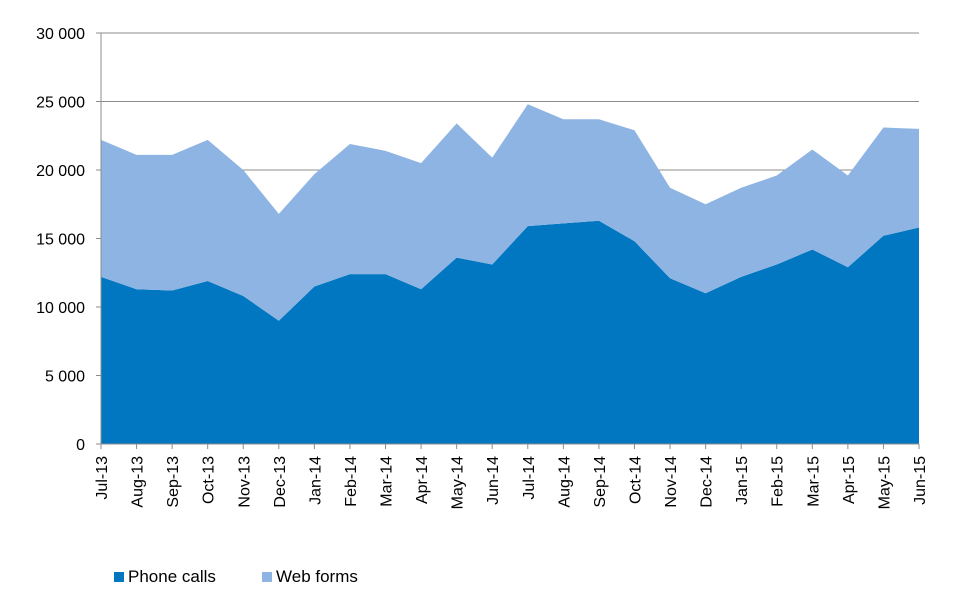 This screenshot has width=953, height=615. I want to click on x-tick-label-16: Nov-14, so click(671, 482).